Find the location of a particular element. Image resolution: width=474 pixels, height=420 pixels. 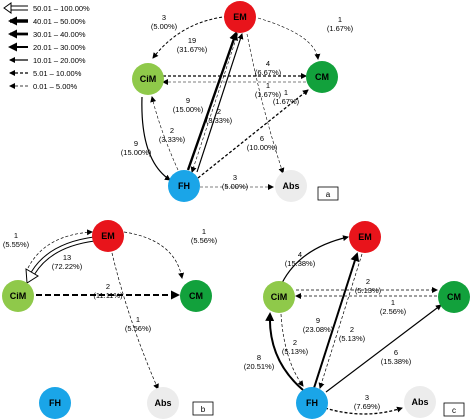

legend-item-3: 30.01 – 40.00% is located at coordinates (47, 34).